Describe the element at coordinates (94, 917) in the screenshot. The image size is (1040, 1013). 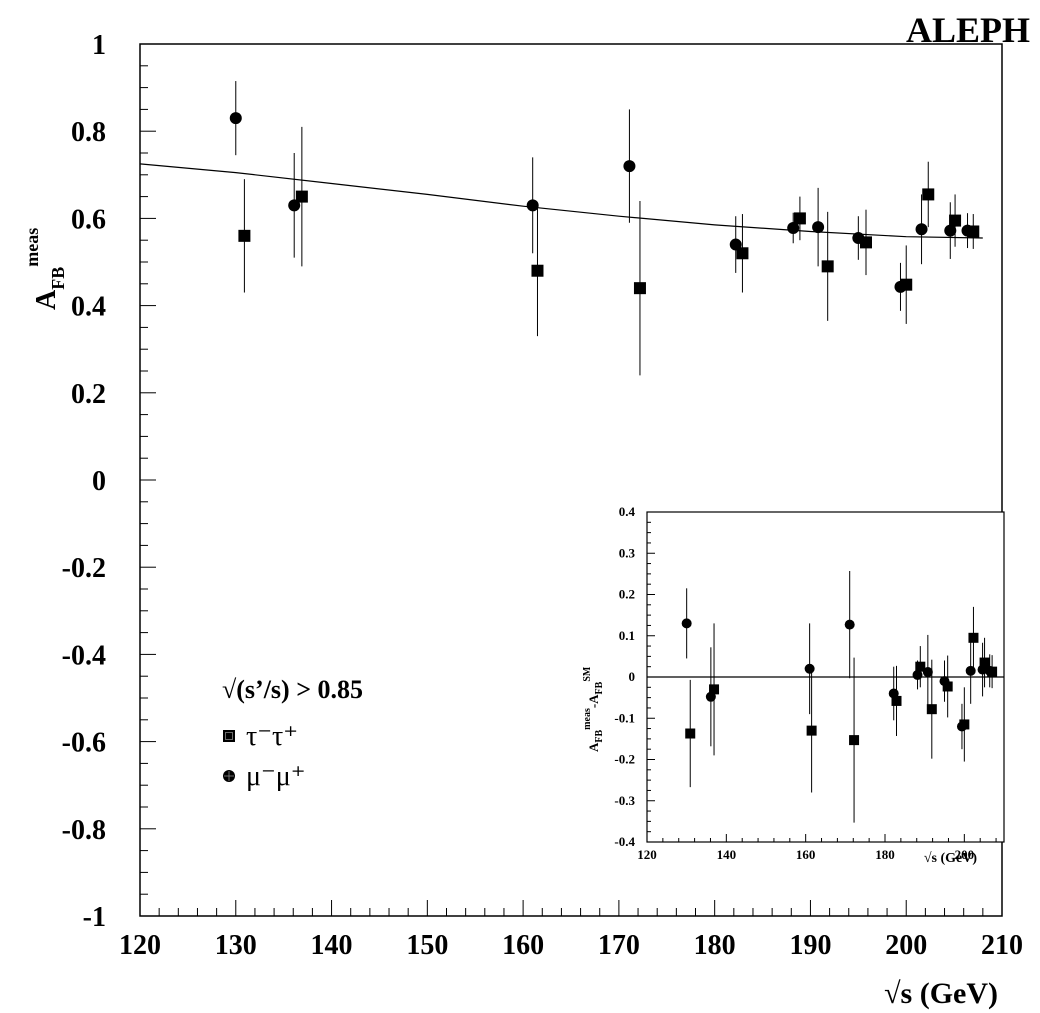
I see `y-tick-label: -1` at that location.